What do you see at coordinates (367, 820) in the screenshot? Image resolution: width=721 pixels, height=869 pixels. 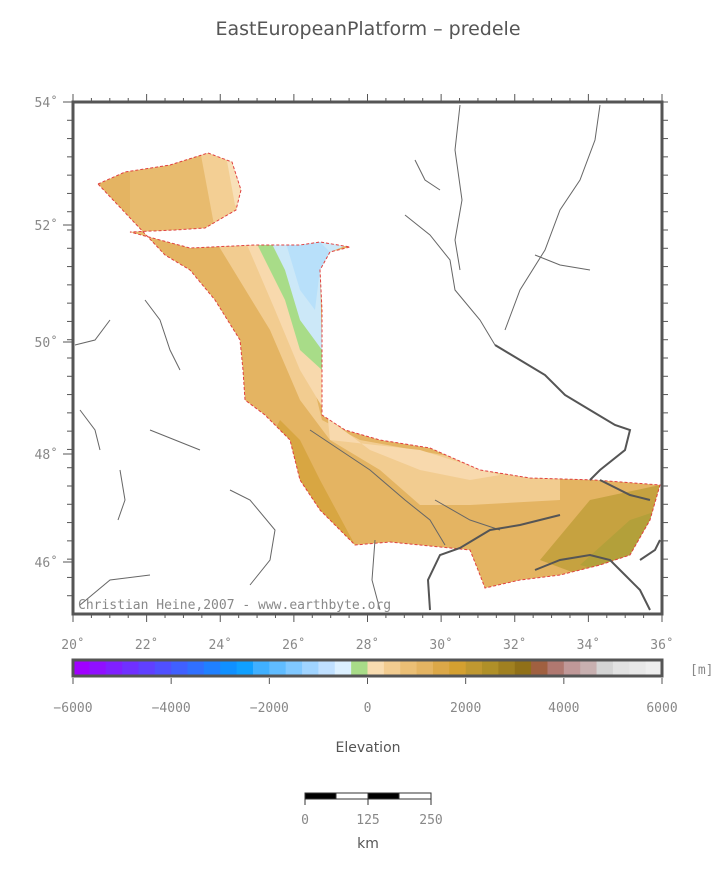 I see `scalebar-tick-label: 125` at bounding box center [367, 820].